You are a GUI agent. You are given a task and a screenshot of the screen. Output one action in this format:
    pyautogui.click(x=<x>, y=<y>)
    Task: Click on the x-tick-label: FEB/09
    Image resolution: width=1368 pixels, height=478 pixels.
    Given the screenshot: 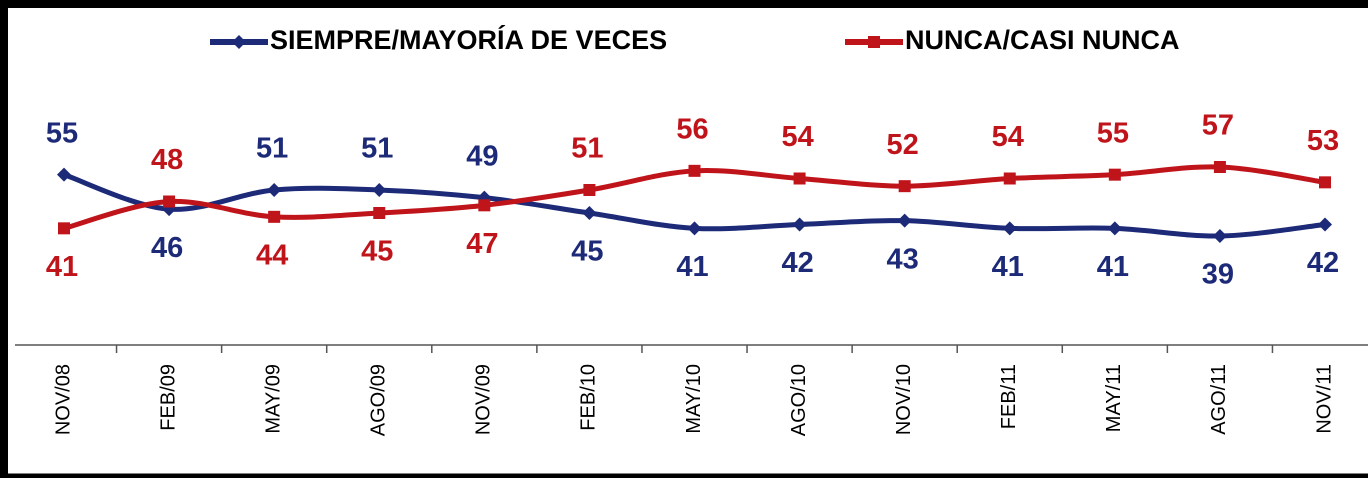 What is the action you would take?
    pyautogui.click(x=168, y=397)
    